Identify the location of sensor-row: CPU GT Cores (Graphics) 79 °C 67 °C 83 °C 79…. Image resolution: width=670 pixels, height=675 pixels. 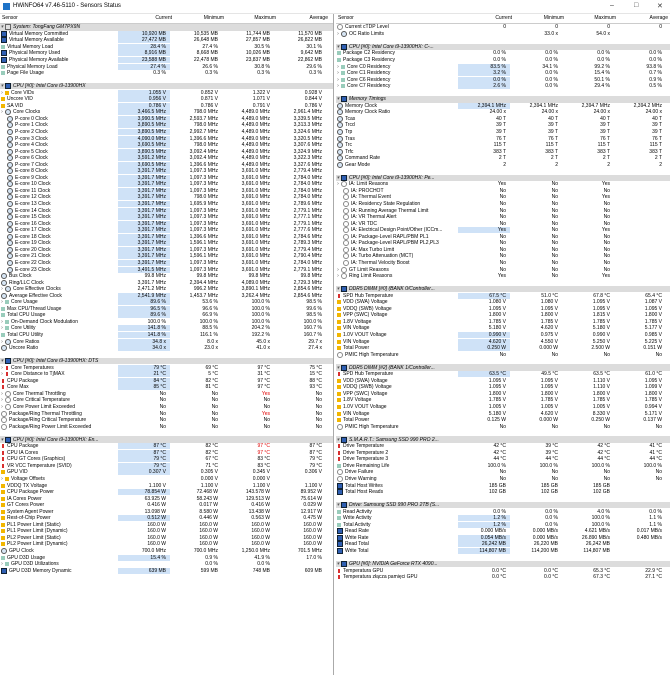
(166, 459).